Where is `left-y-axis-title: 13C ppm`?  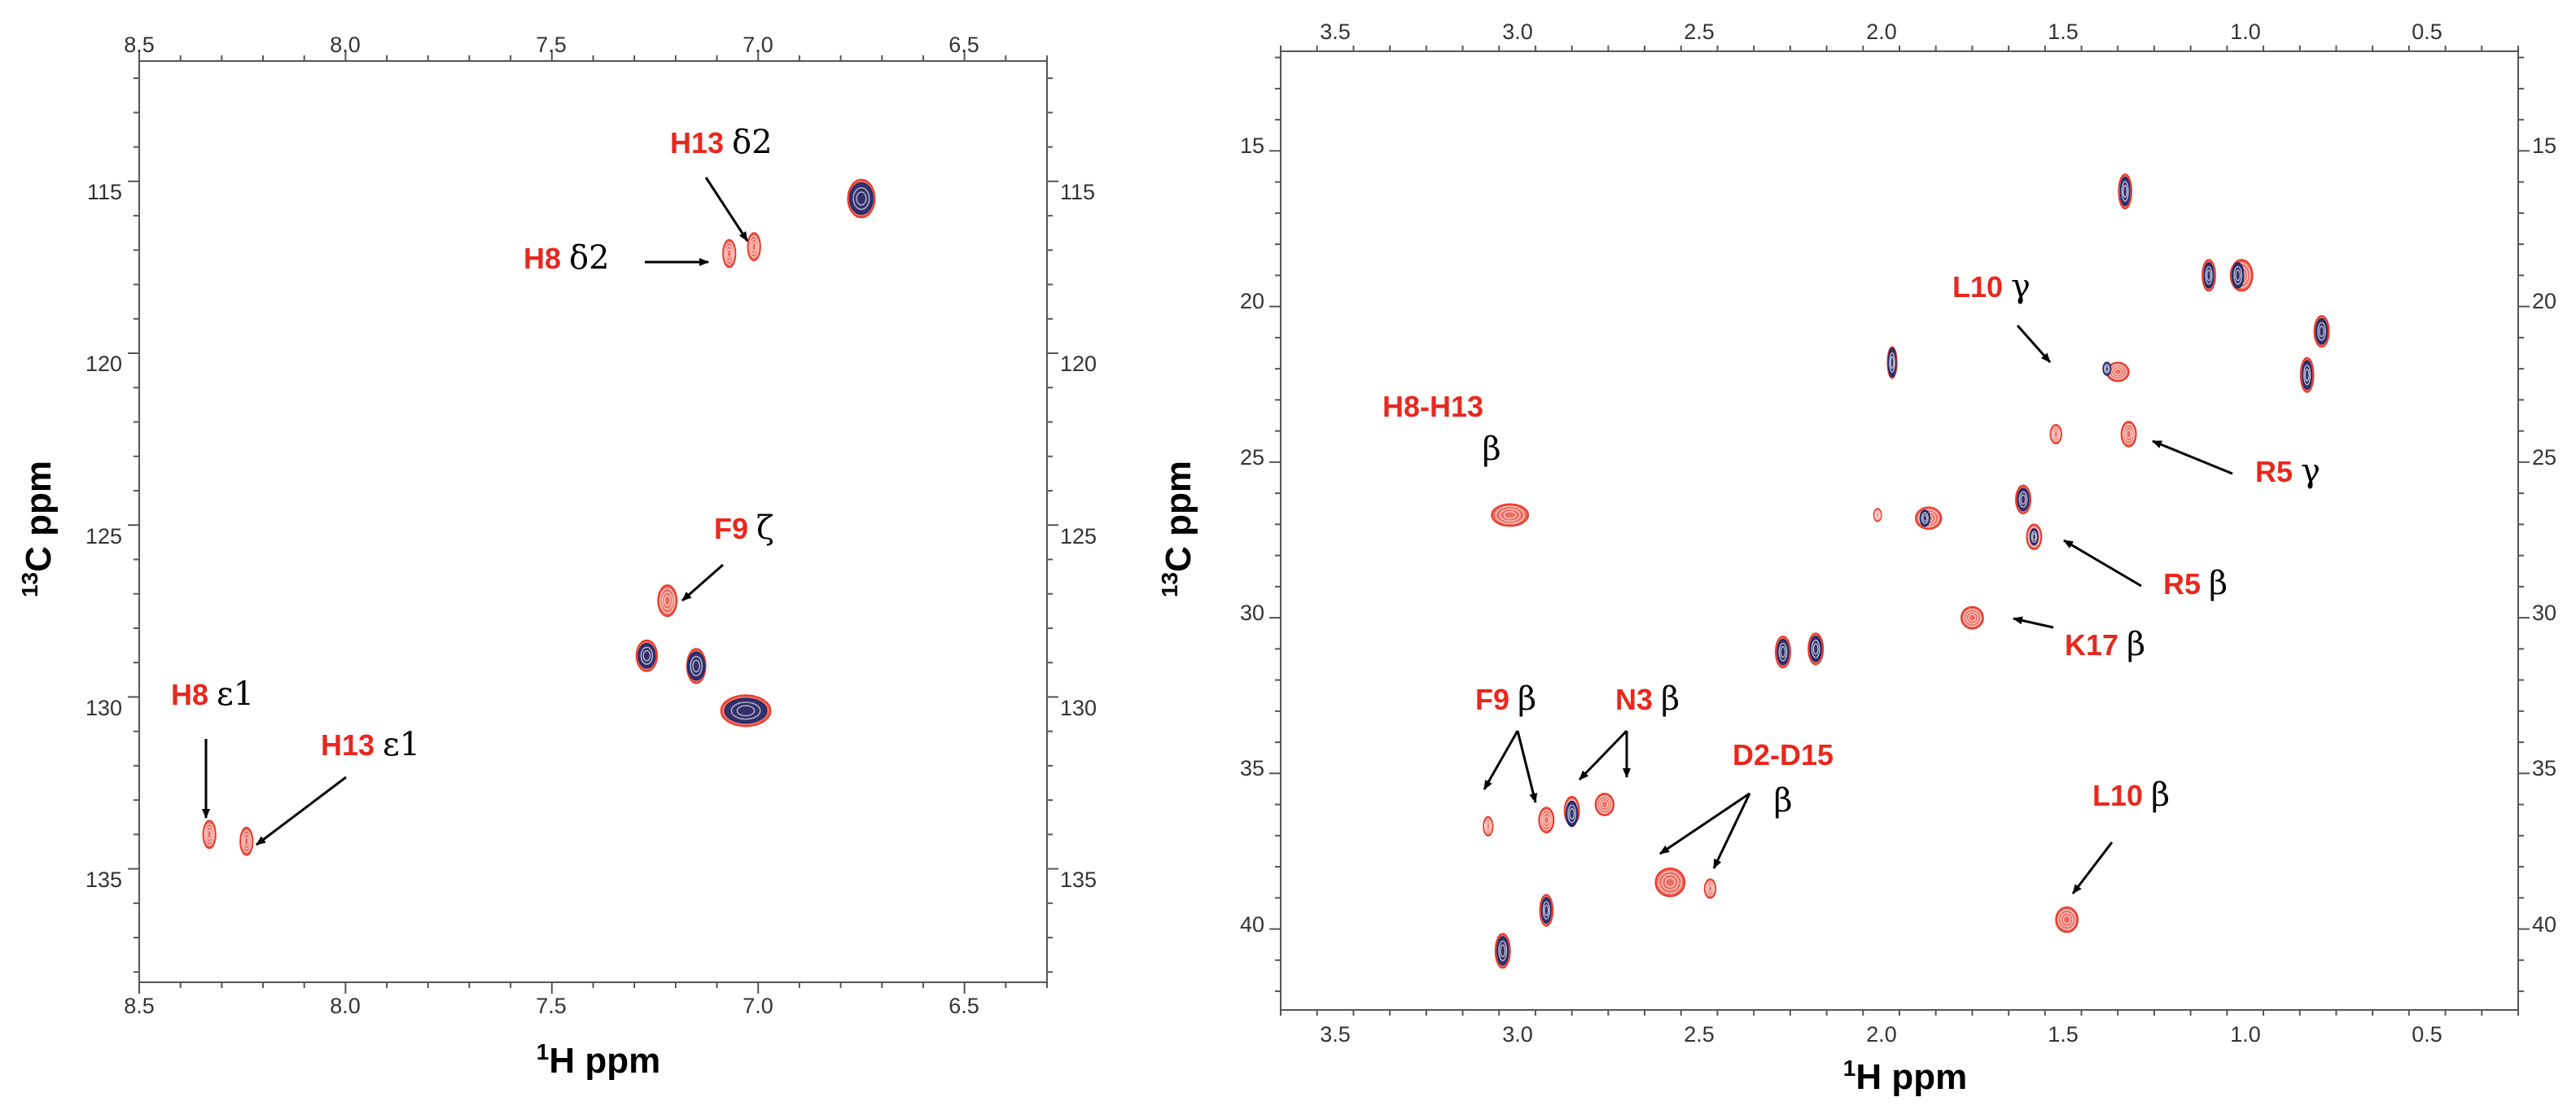 left-y-axis-title: 13C ppm is located at coordinates (38, 529).